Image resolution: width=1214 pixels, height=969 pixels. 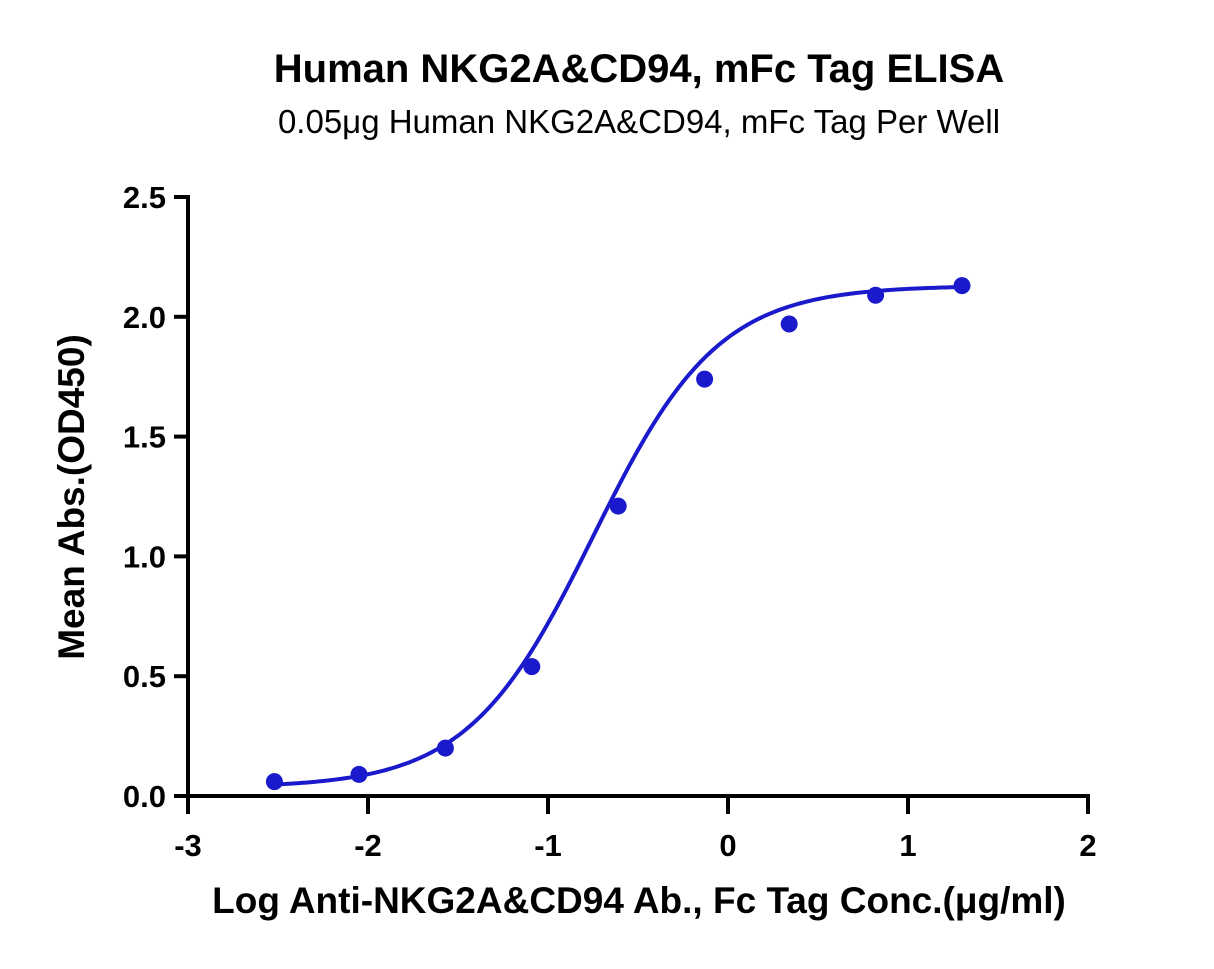 I want to click on y-tick-label: 2.5, so click(x=144, y=197).